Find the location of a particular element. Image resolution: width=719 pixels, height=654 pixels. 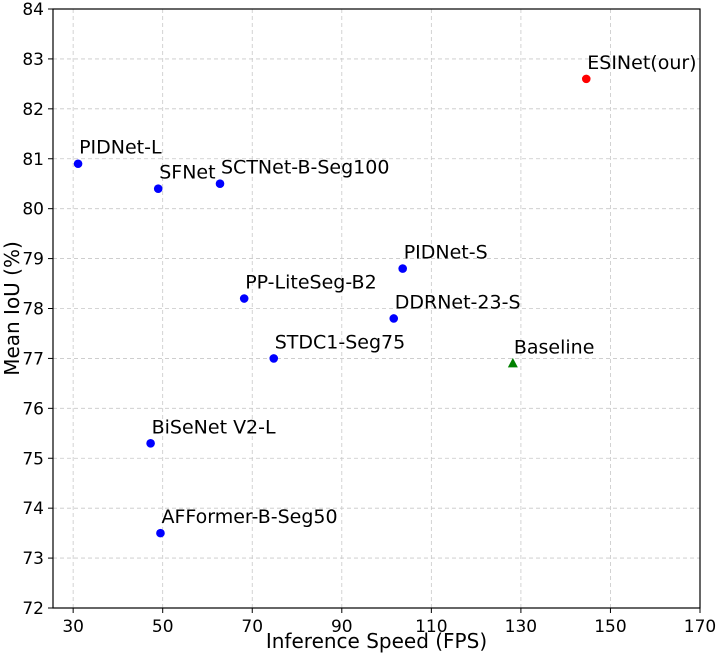

point-sfnet is located at coordinates (158, 188).